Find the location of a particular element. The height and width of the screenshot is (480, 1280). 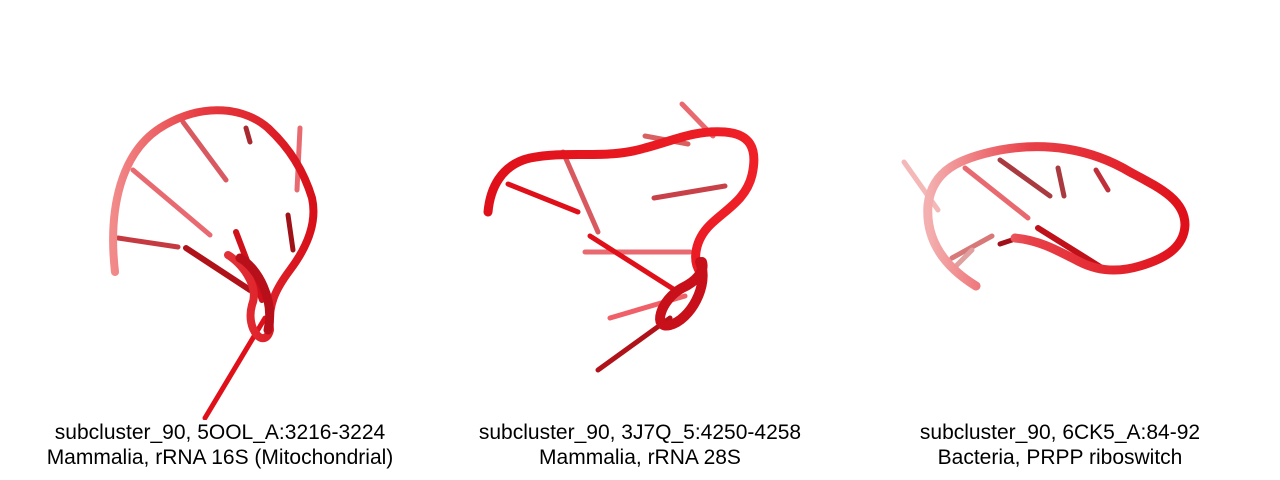

caption-3-subcluster: subcluster_90, 6CK5_A:84-92 is located at coordinates (1060, 432).